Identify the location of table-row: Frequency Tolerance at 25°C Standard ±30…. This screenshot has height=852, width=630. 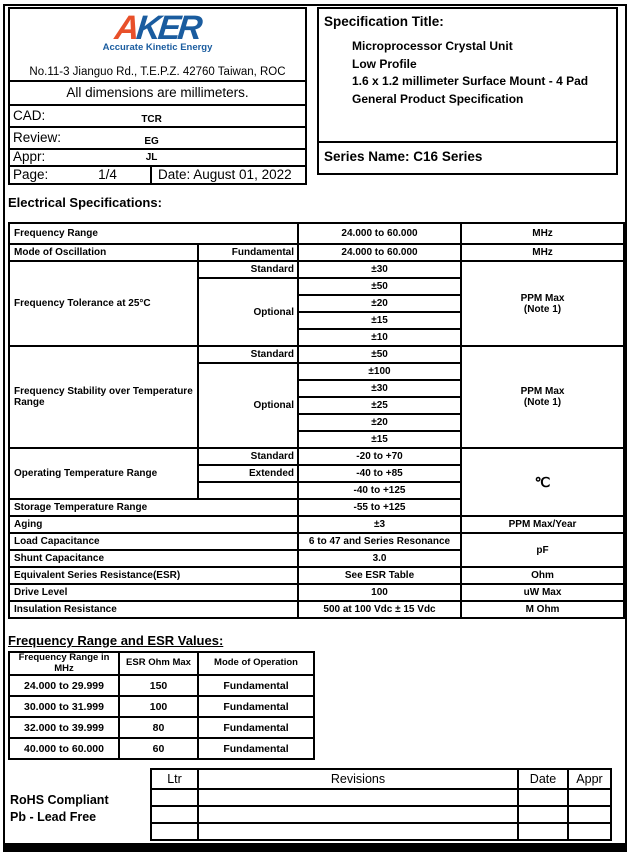
(317, 303).